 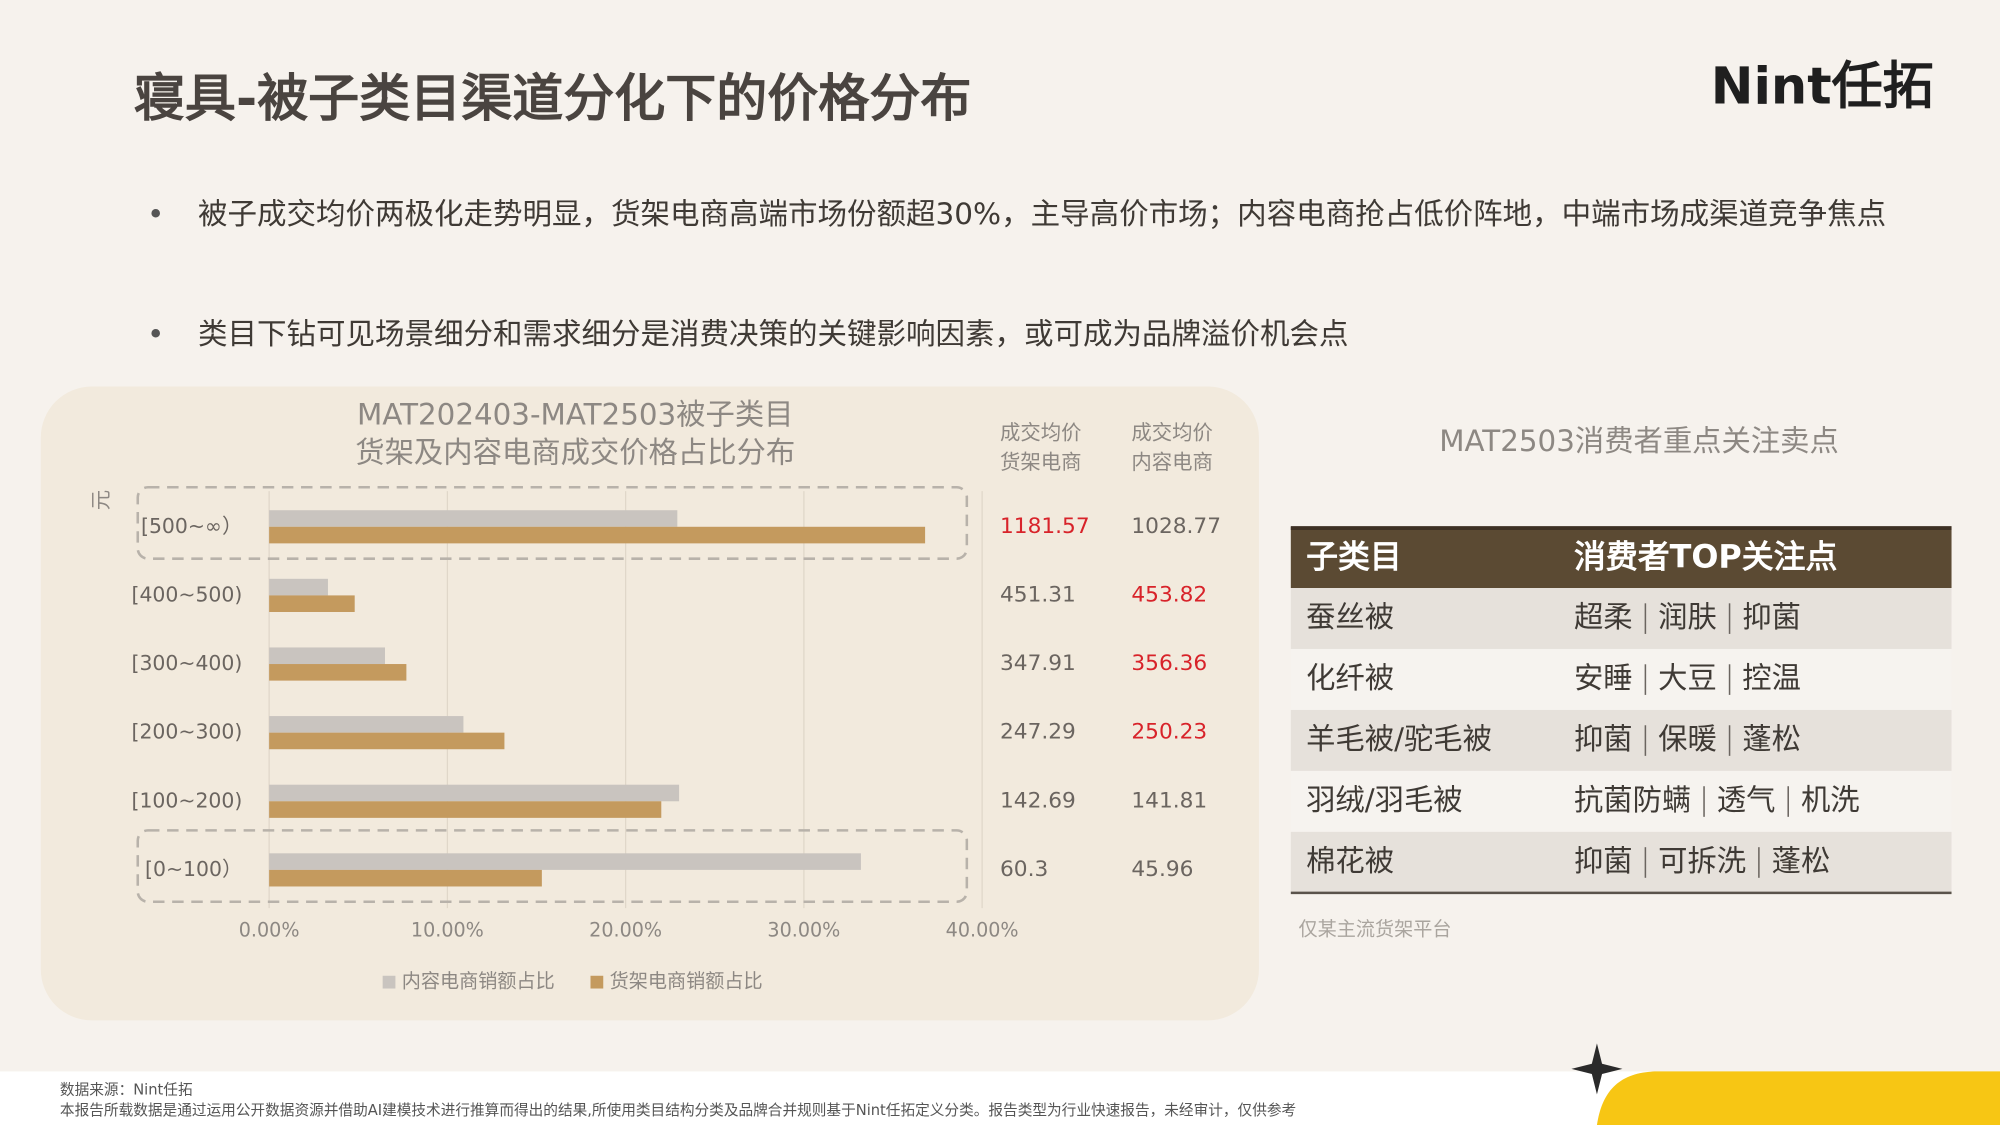 What do you see at coordinates (1603, 617) in the screenshot?
I see `table-cell: 超柔` at bounding box center [1603, 617].